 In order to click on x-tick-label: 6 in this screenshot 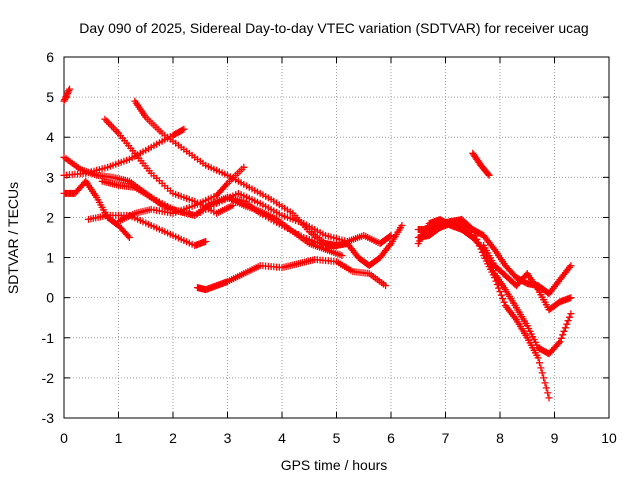, I will do `click(391, 438)`.